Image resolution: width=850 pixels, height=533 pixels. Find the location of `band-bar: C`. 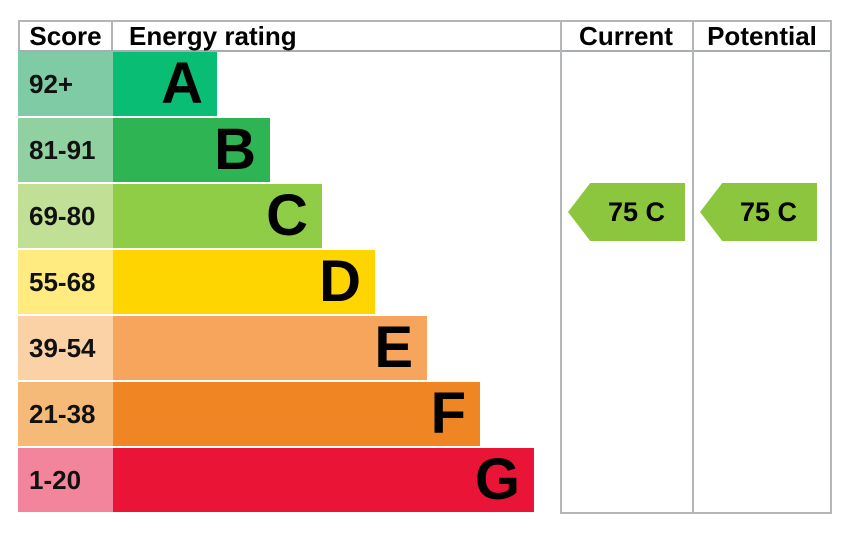

band-bar: C is located at coordinates (217, 216).